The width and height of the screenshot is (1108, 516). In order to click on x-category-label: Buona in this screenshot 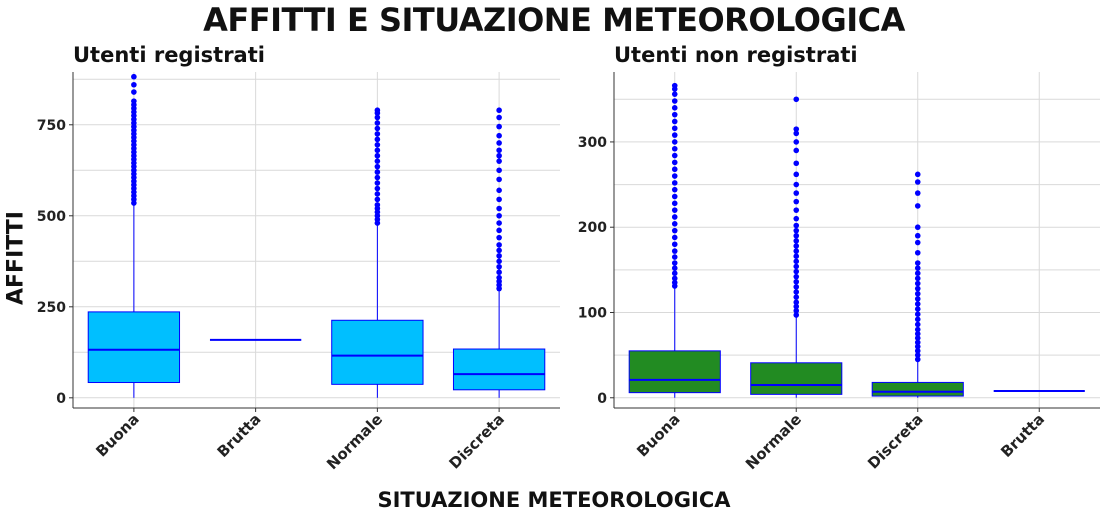, I will do `click(117, 435)`.